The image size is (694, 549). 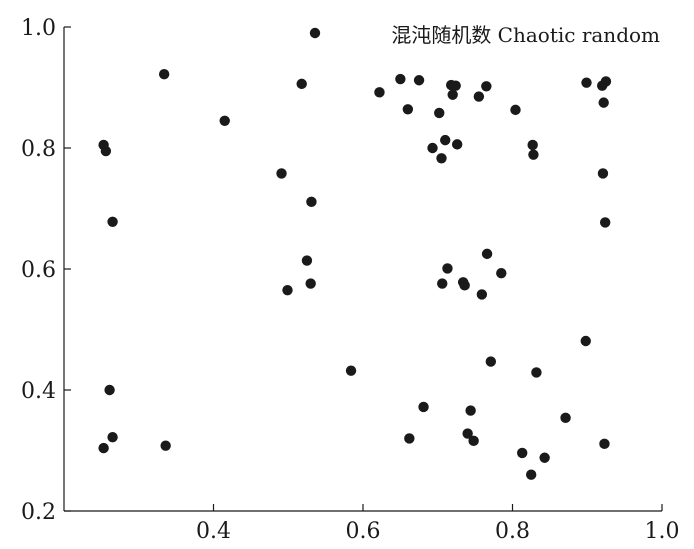 I want to click on x-tick-label: 1.0, so click(x=662, y=531).